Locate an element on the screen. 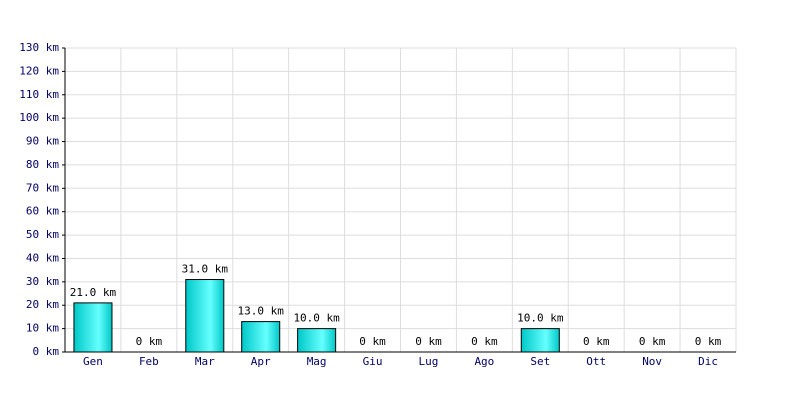 The image size is (800, 400). y-tick-label: 50 km is located at coordinates (42, 234).